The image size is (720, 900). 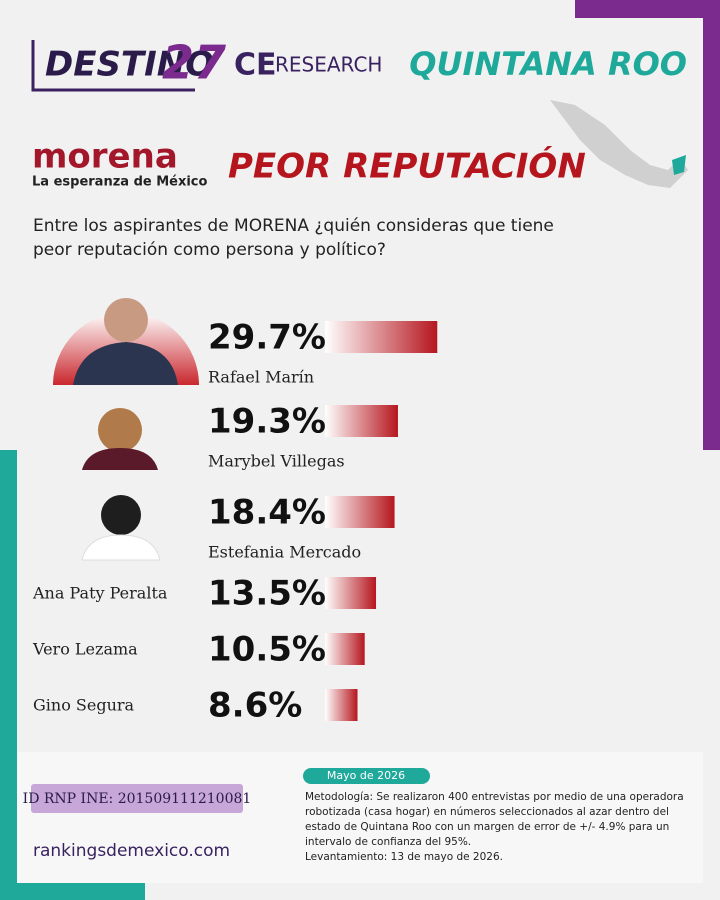 What do you see at coordinates (209, 250) in the screenshot?
I see `question: peor reputación como persona y político?` at bounding box center [209, 250].